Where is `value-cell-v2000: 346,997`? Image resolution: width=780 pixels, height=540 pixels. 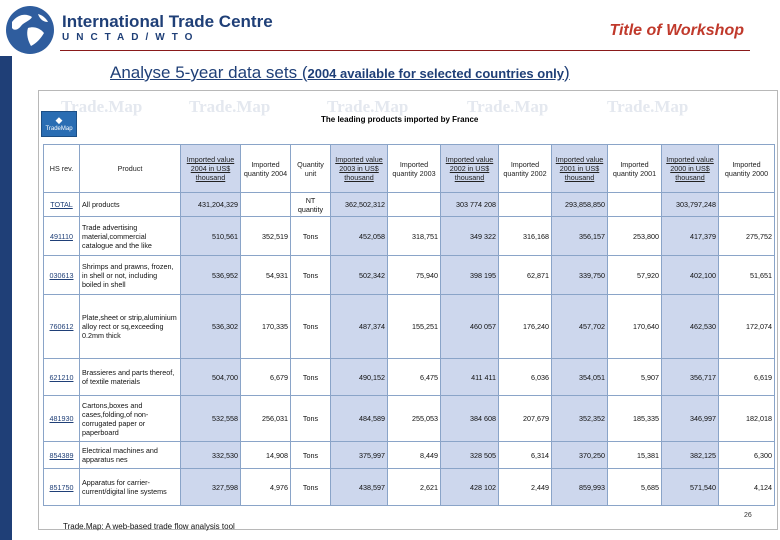 value-cell-v2000: 346,997 is located at coordinates (690, 418).